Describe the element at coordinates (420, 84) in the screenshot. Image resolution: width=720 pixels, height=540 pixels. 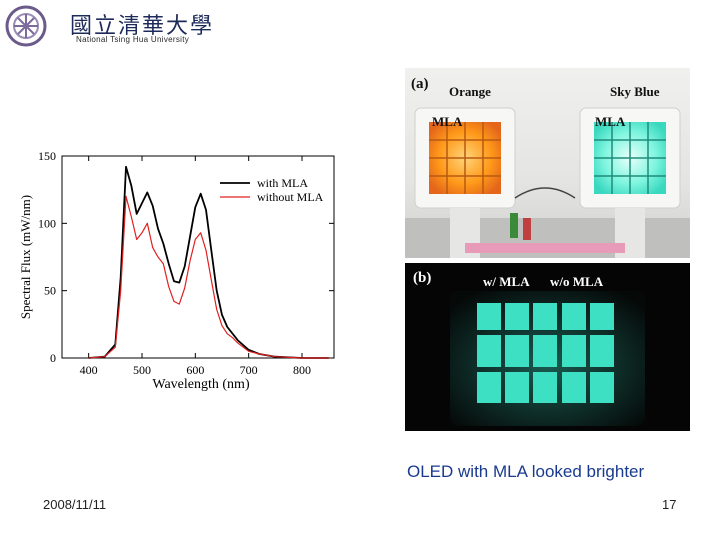
I see `photo-a-label: (a)` at that location.